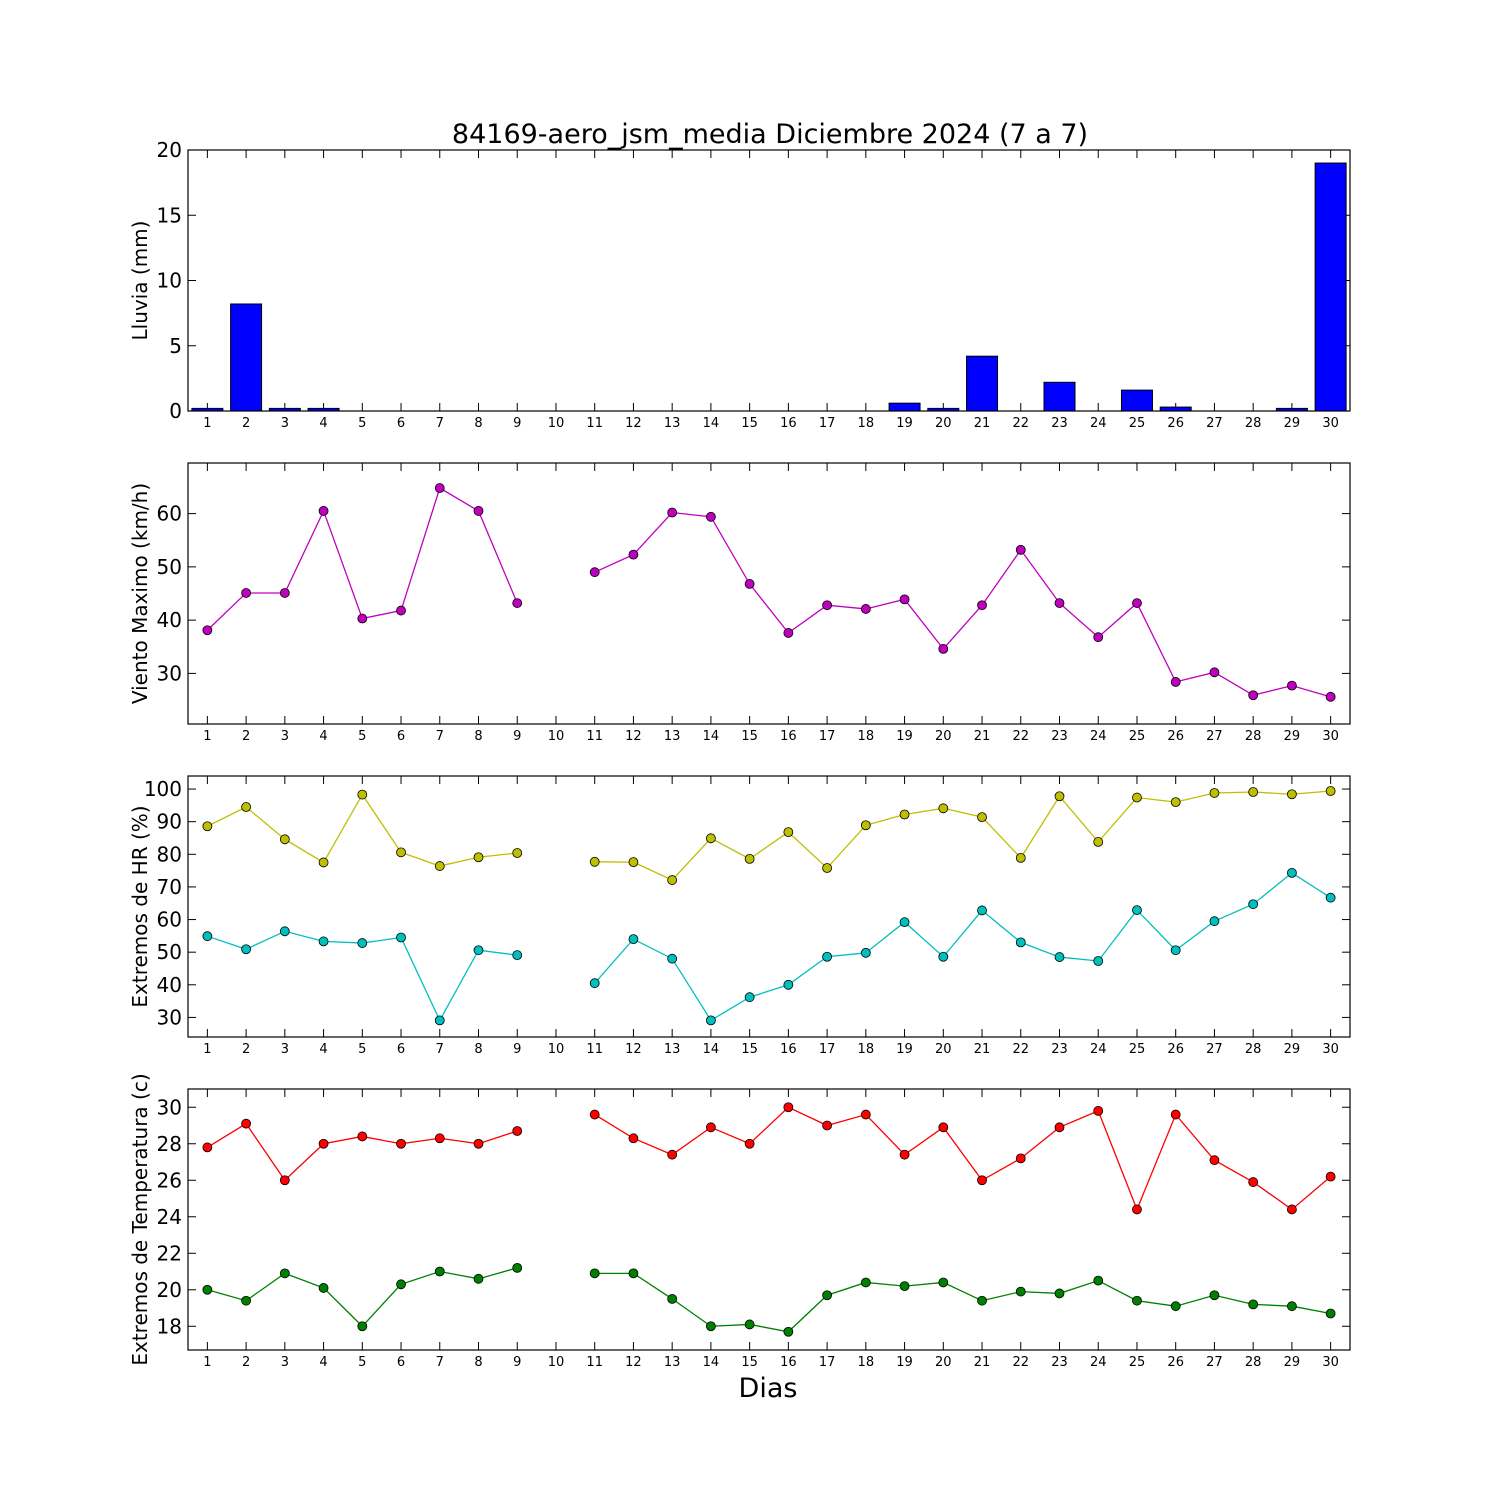  Describe the element at coordinates (285, 423) in the screenshot. I see `x-tick-label: 3` at that location.